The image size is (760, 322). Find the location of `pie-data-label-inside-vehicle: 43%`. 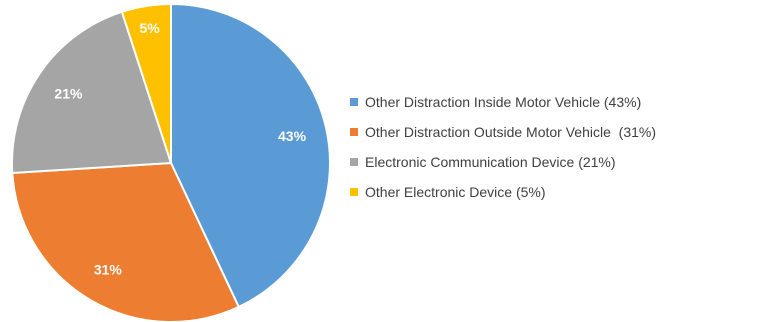

pie-data-label-inside-vehicle: 43% is located at coordinates (292, 136).